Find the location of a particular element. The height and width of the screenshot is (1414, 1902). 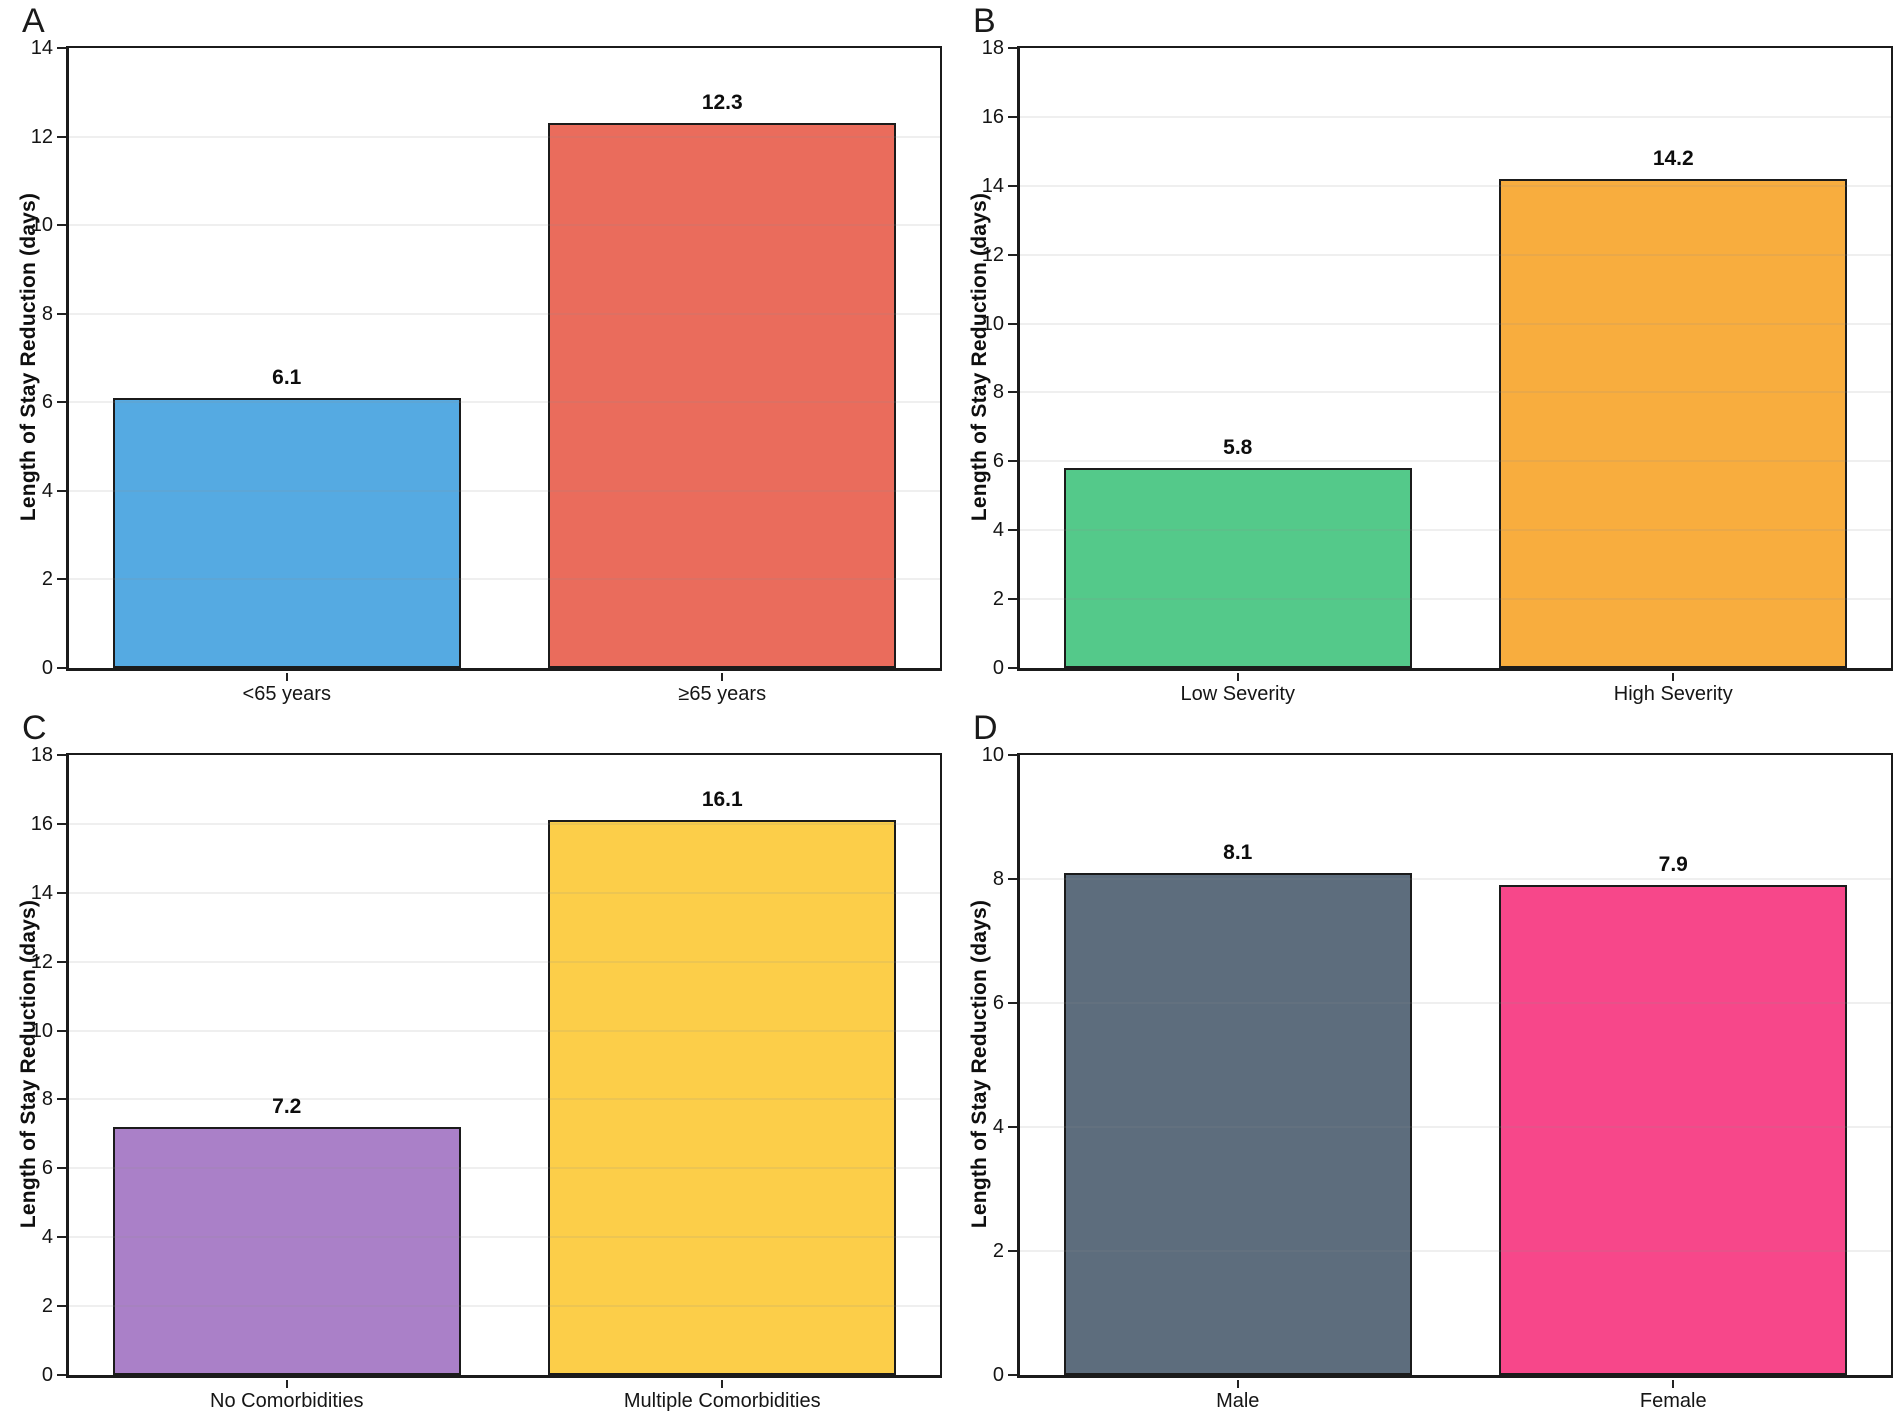

panel-d-letter: D is located at coordinates (985, 728).